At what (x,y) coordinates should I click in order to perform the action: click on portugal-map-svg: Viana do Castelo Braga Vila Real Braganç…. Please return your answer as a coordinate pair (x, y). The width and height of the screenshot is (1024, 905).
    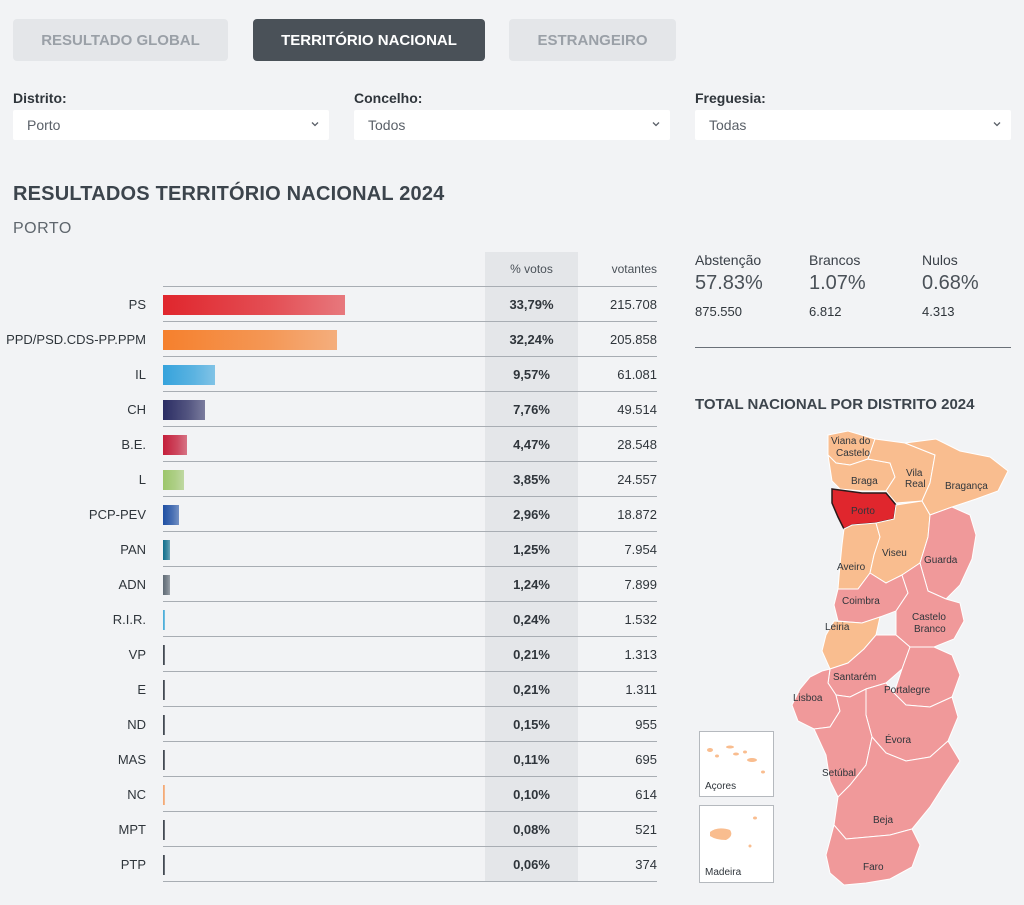
    Looking at the image, I should click on (900, 658).